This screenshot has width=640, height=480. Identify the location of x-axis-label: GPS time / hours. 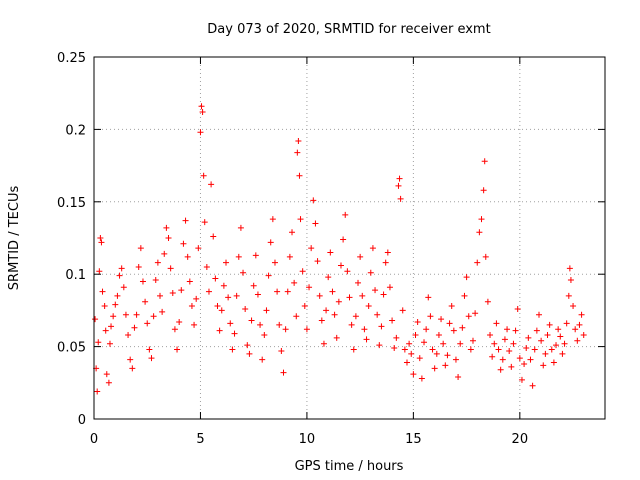
(349, 466).